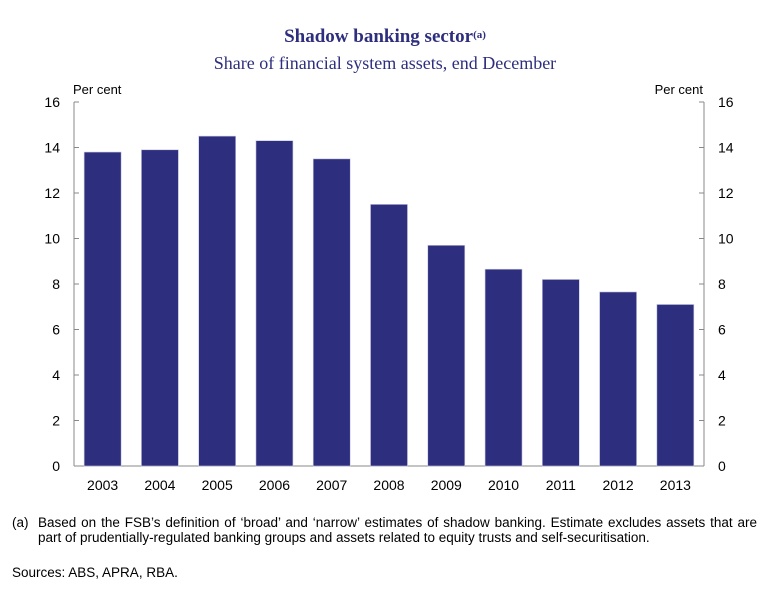  Describe the element at coordinates (388, 485) in the screenshot. I see `x-tick-label: 2008` at that location.